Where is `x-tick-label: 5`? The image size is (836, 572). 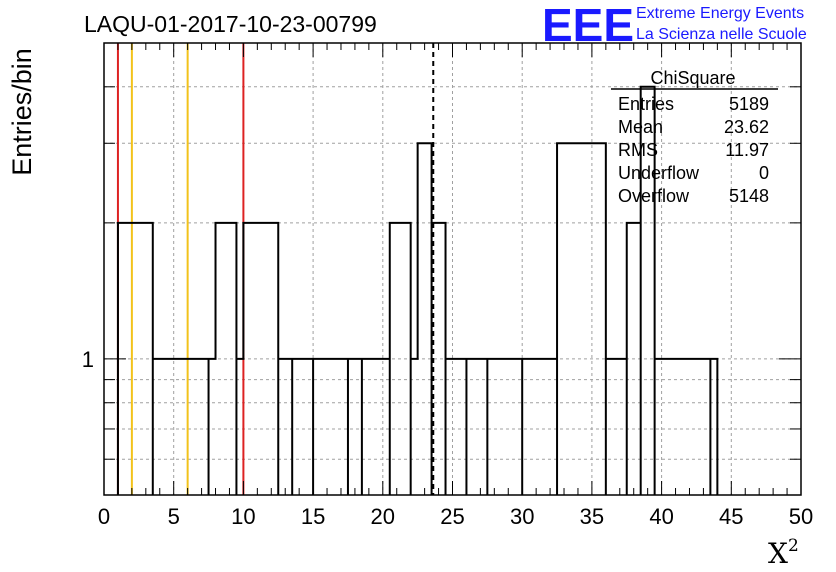 x-tick-label: 5 is located at coordinates (174, 516).